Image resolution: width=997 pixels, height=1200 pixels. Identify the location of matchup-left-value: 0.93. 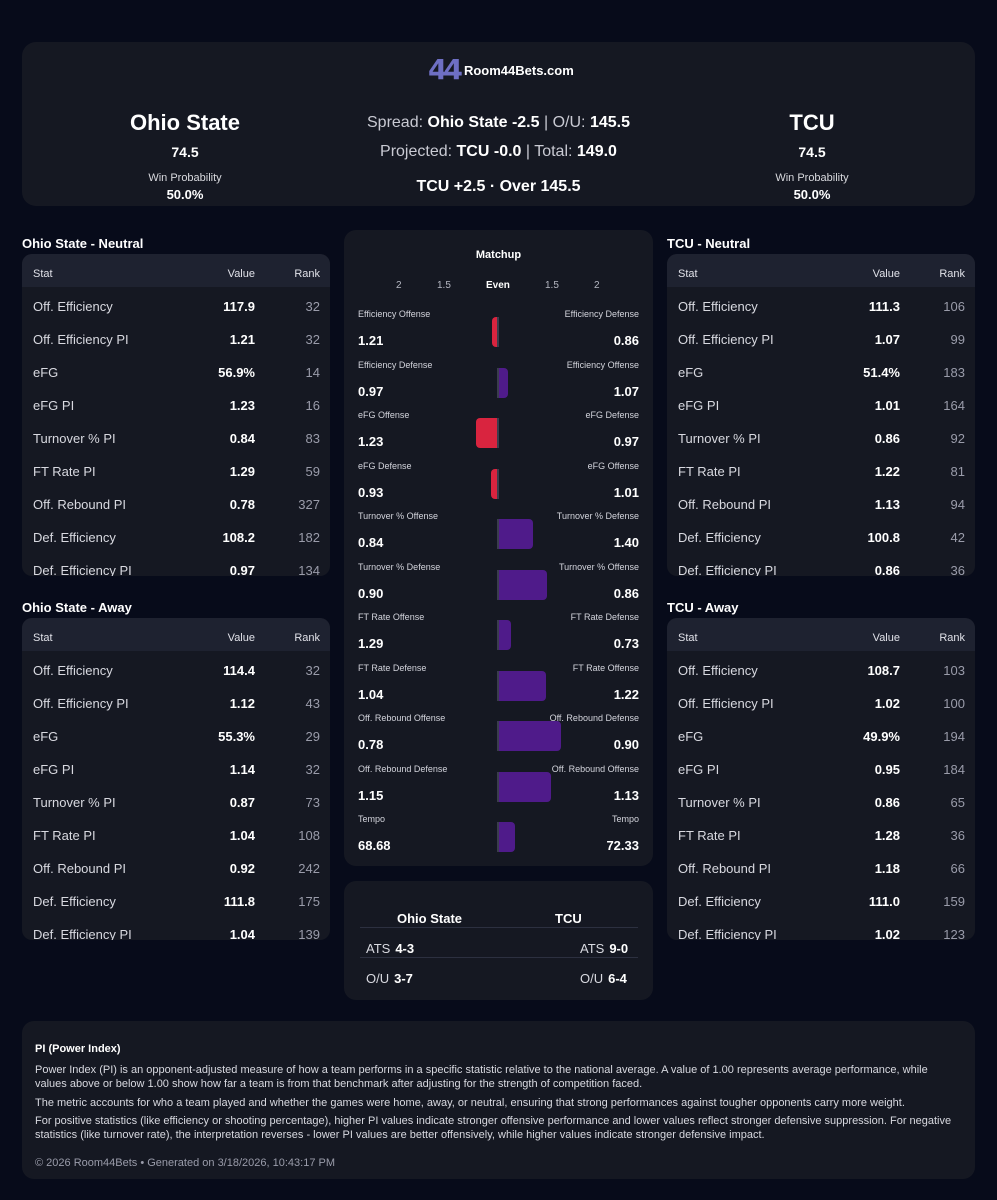
(371, 492).